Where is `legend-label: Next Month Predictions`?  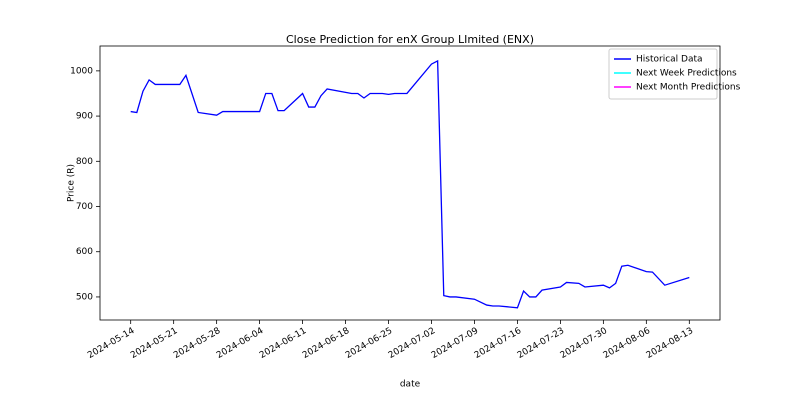 legend-label: Next Month Predictions is located at coordinates (688, 88).